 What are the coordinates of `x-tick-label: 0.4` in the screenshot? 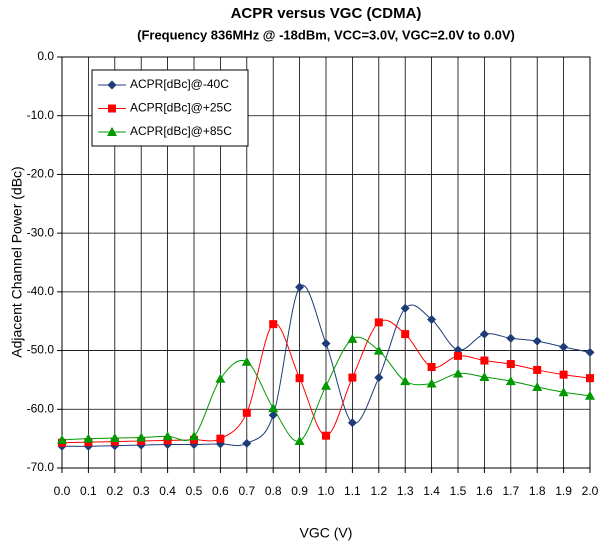 It's located at (167, 491).